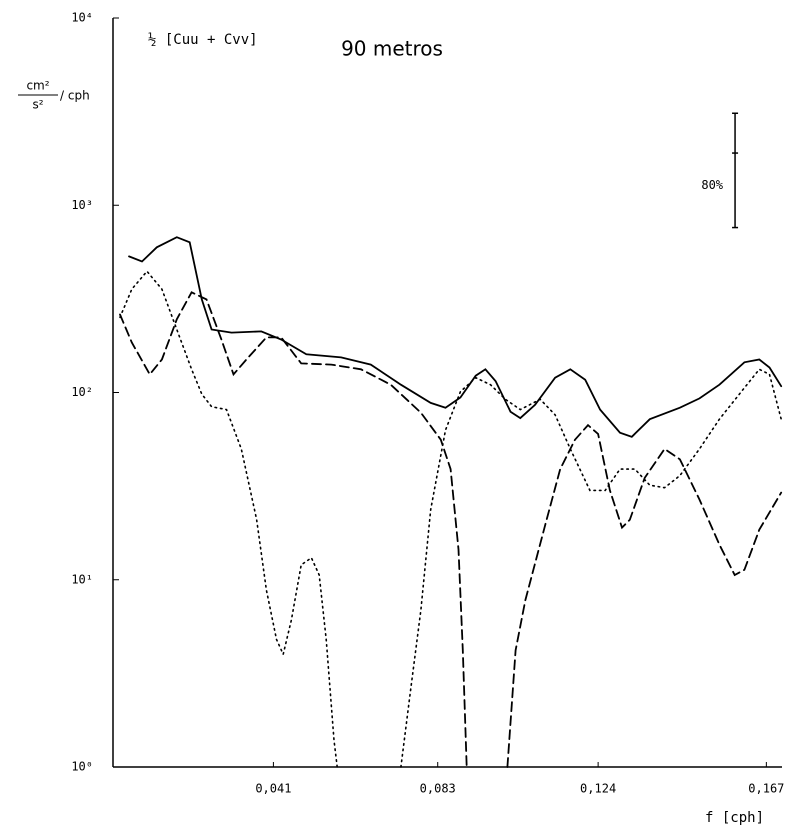 This screenshot has width=800, height=840. Describe the element at coordinates (766, 789) in the screenshot. I see `x-tick-label: 0,167` at that location.